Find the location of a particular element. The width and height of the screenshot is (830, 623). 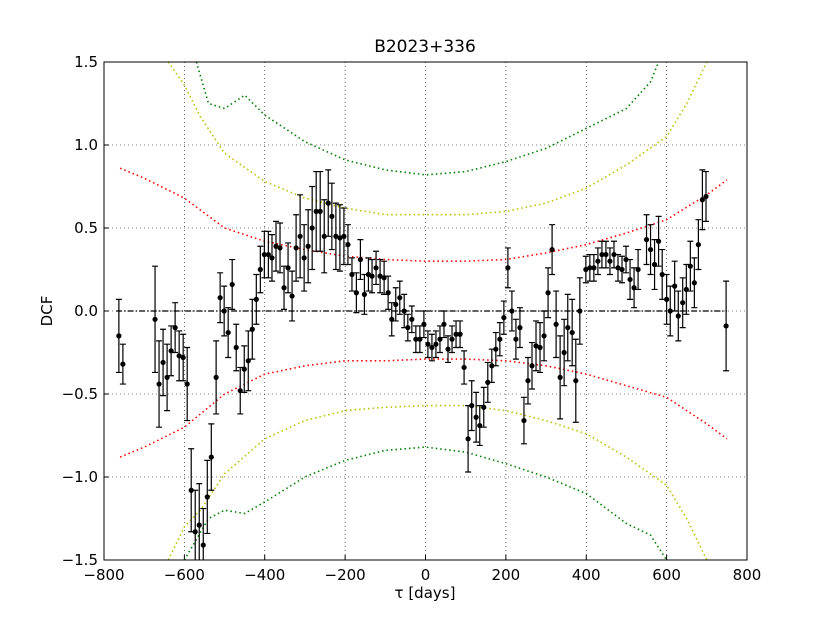

x-tick-label: 400 is located at coordinates (586, 575).